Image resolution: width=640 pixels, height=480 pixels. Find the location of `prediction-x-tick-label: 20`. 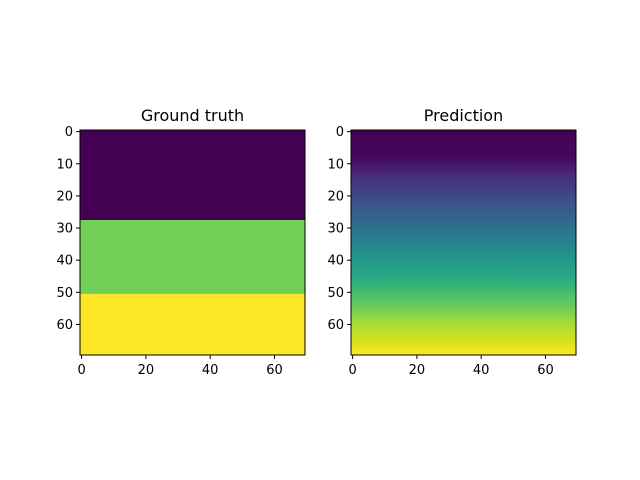

prediction-x-tick-label: 20 is located at coordinates (417, 370).